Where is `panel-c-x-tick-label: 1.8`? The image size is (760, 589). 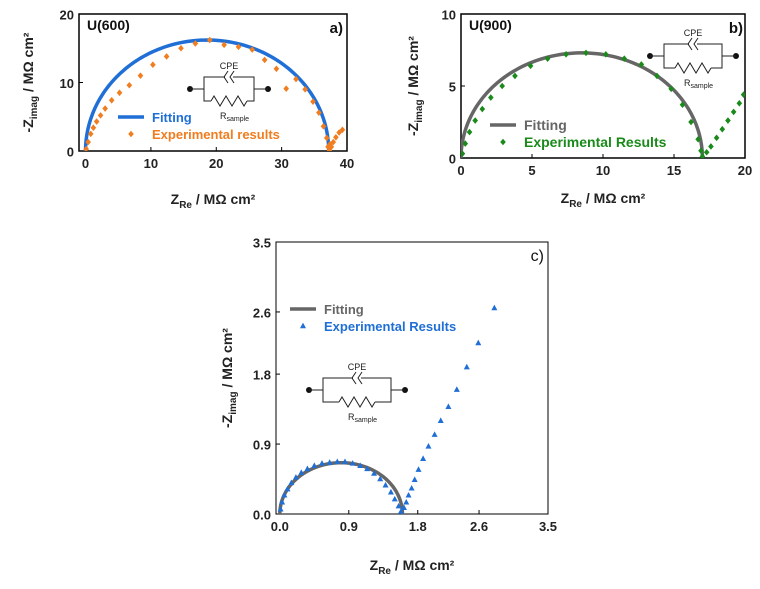
panel-c-x-tick-label: 1.8 is located at coordinates (418, 526).